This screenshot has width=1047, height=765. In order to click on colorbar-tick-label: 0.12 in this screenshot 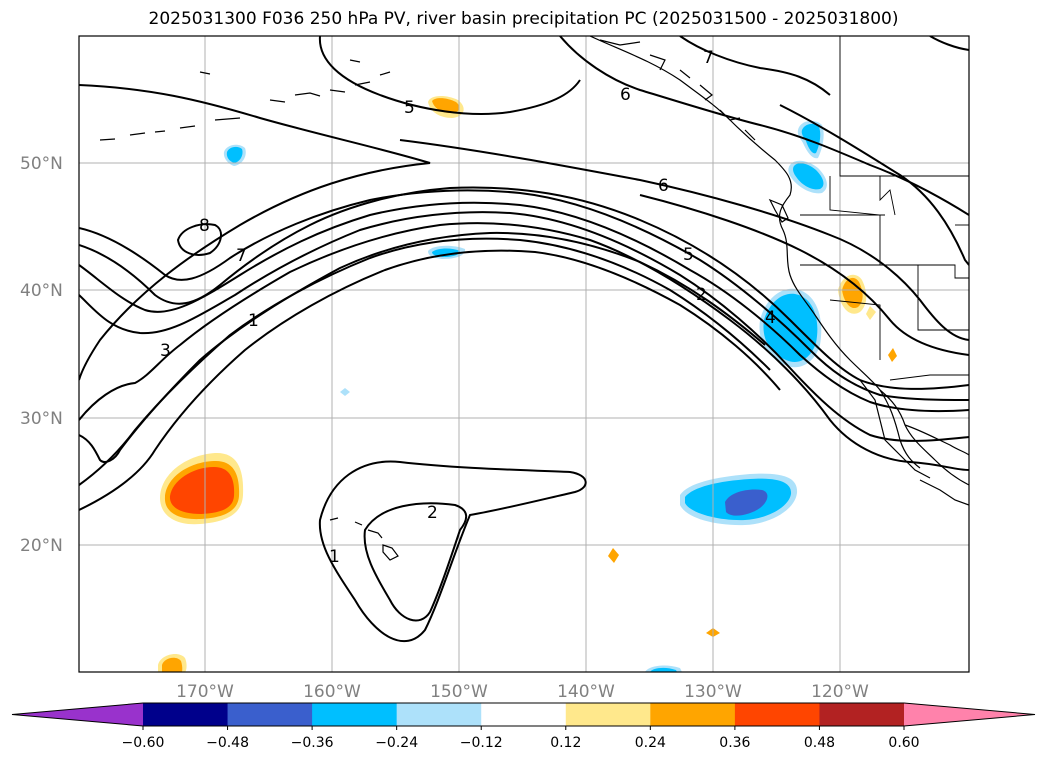, I will do `click(565, 743)`.